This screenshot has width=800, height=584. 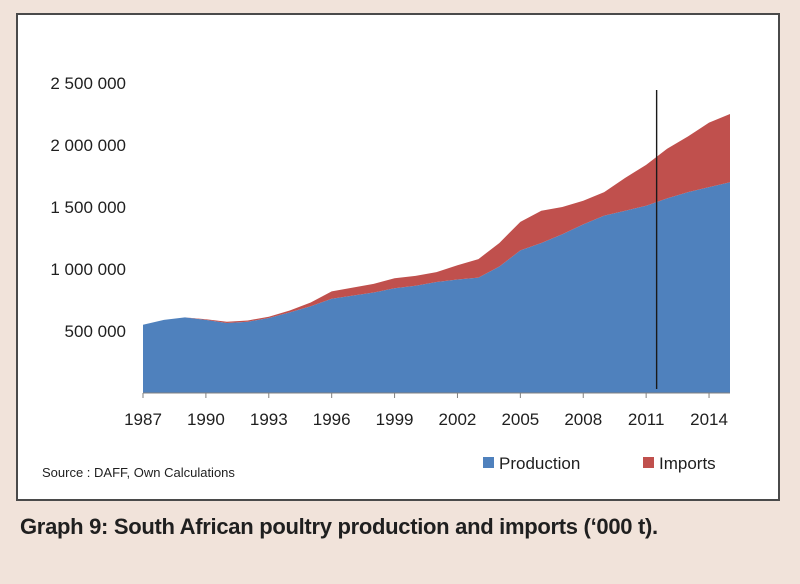 I want to click on legend: Production Imports, so click(x=599, y=463).